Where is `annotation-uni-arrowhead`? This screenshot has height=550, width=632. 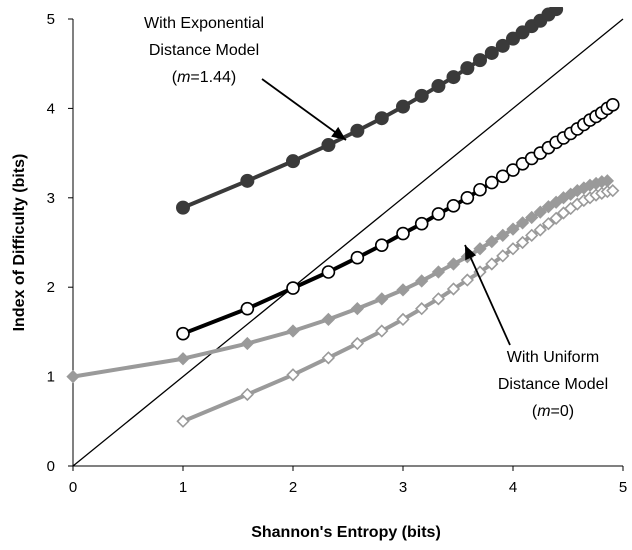 annotation-uni-arrowhead is located at coordinates (471, 253).